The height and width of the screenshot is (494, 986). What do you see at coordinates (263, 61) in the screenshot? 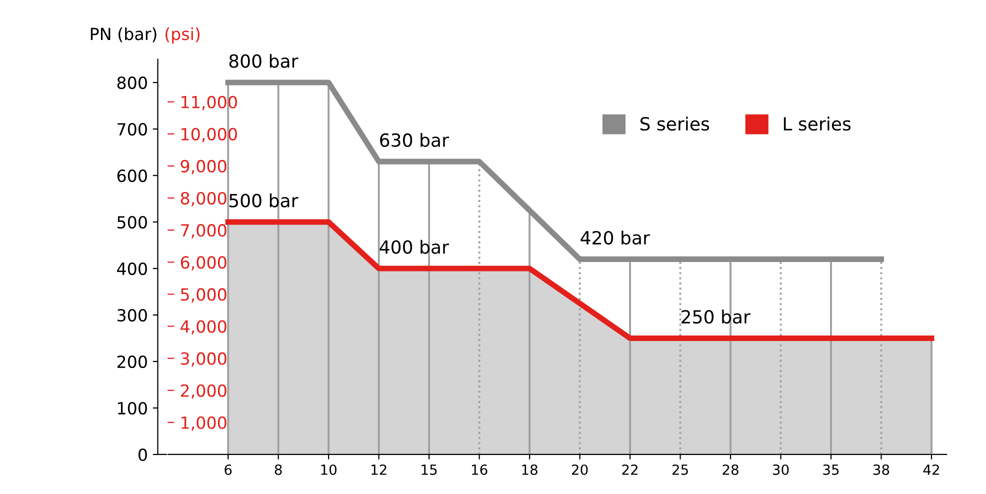
I see `annotation: 800 bar` at bounding box center [263, 61].